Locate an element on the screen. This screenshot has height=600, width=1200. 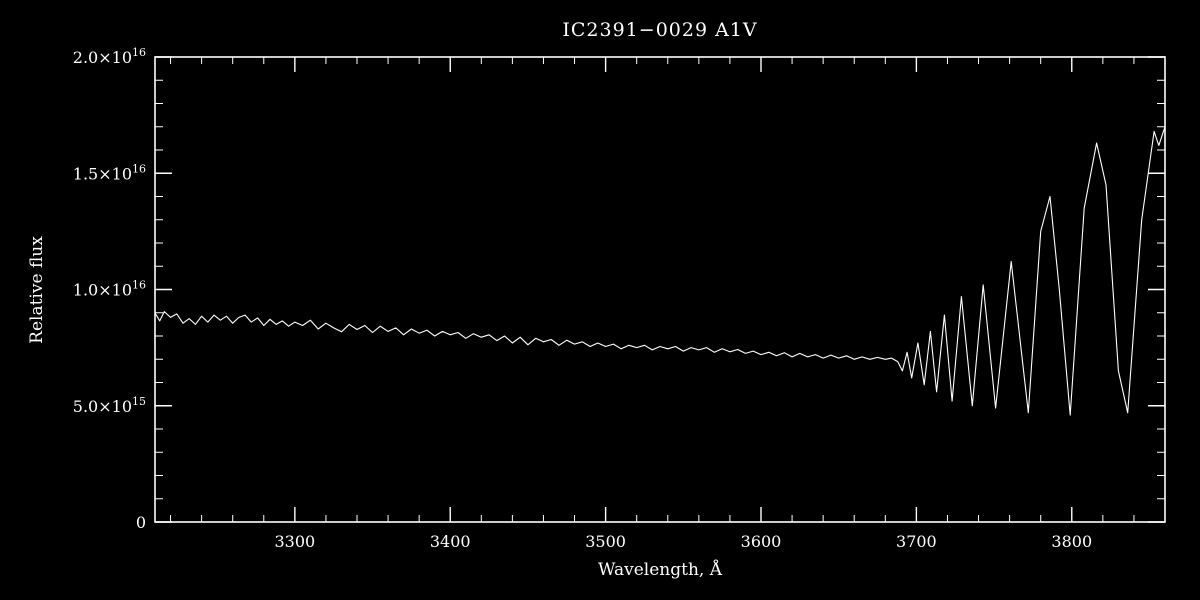
x-tick-label: 3600 is located at coordinates (761, 541).